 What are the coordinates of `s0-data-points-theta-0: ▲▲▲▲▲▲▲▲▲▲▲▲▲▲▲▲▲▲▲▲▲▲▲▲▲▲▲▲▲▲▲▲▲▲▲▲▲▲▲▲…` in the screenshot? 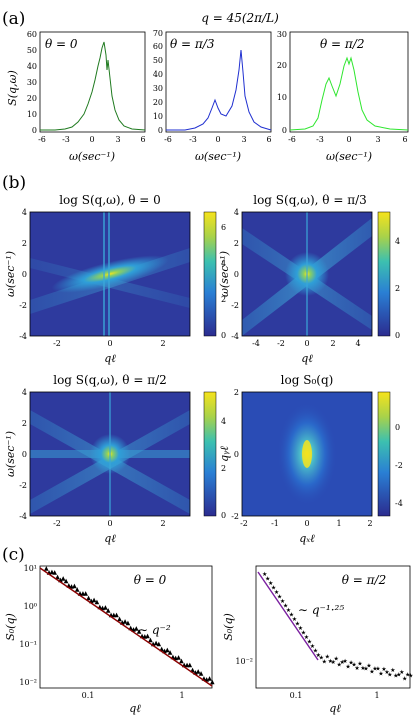 It's located at (129, 625).